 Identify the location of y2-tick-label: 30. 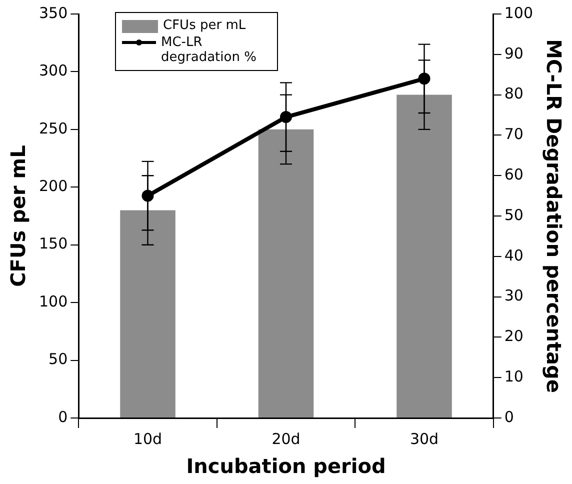
(514, 295).